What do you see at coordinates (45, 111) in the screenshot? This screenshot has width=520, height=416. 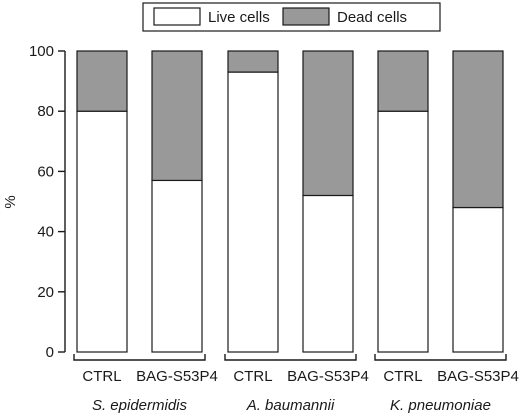 I see `y-tick-label: 80` at bounding box center [45, 111].